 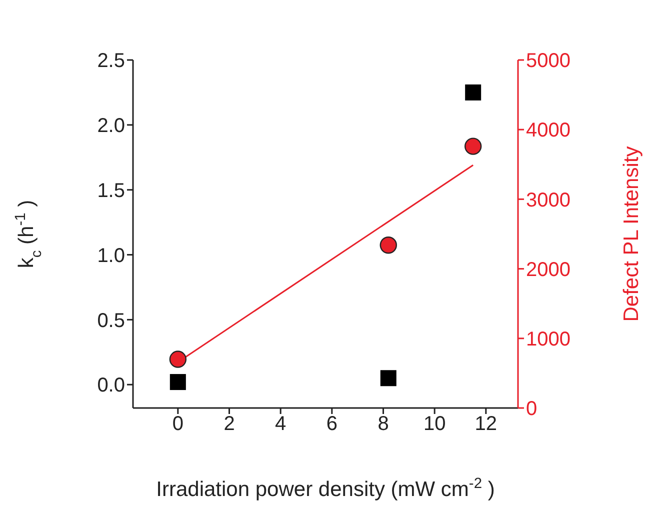 I want to click on x-tick-label: 10, so click(x=434, y=424).